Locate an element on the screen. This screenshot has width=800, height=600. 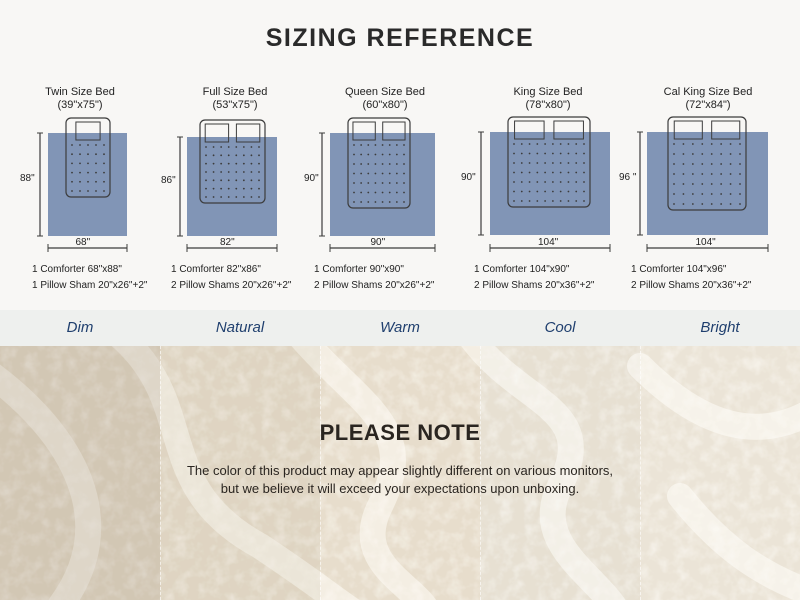
page-title: SIZING REFERENCE is located at coordinates (400, 38).